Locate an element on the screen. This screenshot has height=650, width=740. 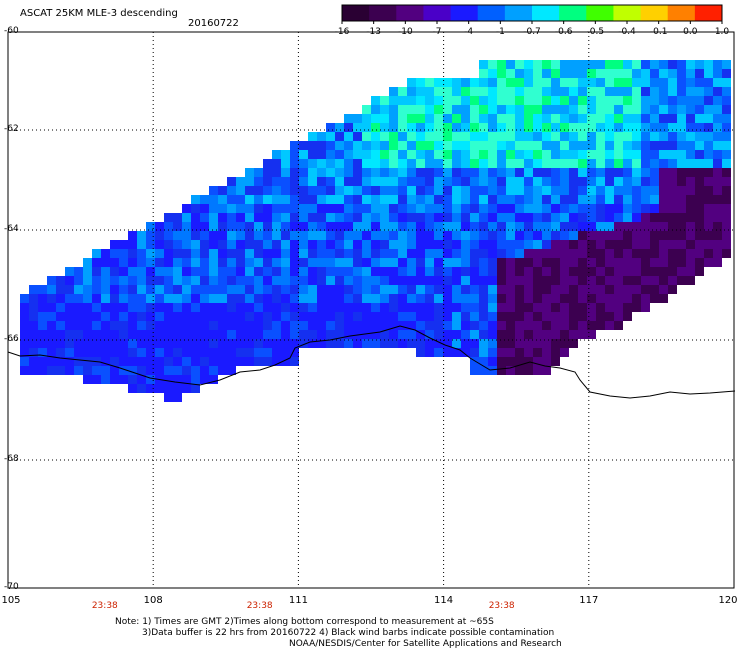
latitude-label: -68 is located at coordinates (11, 459).